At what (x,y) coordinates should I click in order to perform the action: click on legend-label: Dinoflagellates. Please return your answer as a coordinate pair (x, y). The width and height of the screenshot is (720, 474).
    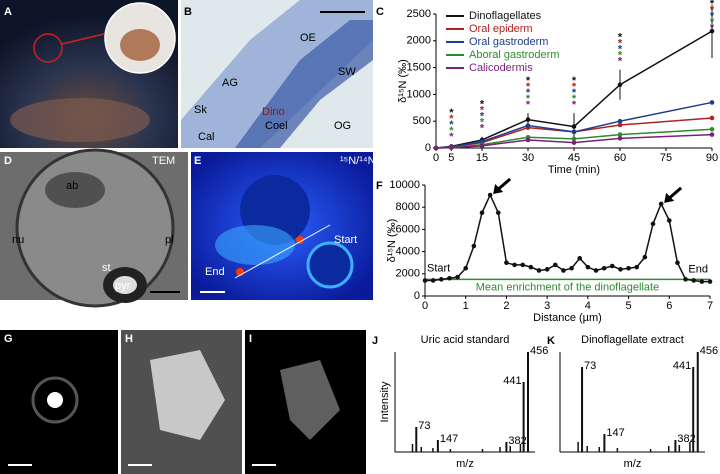
    Looking at the image, I should click on (505, 16).